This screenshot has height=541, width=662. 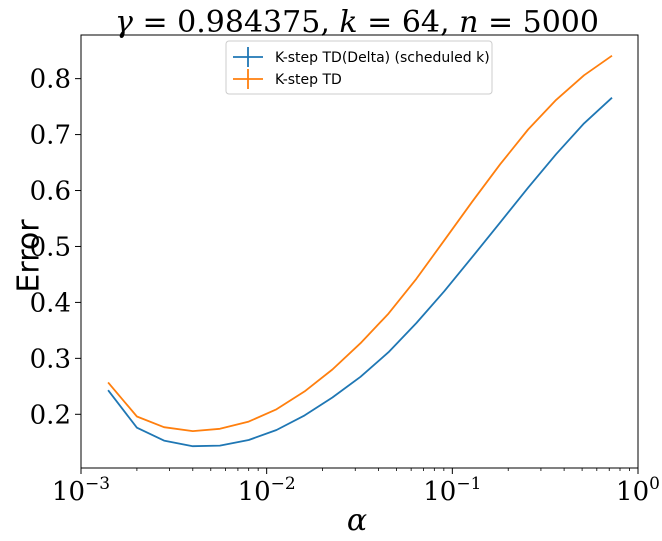 I want to click on y-tick-label: 0.3, so click(x=50, y=359).